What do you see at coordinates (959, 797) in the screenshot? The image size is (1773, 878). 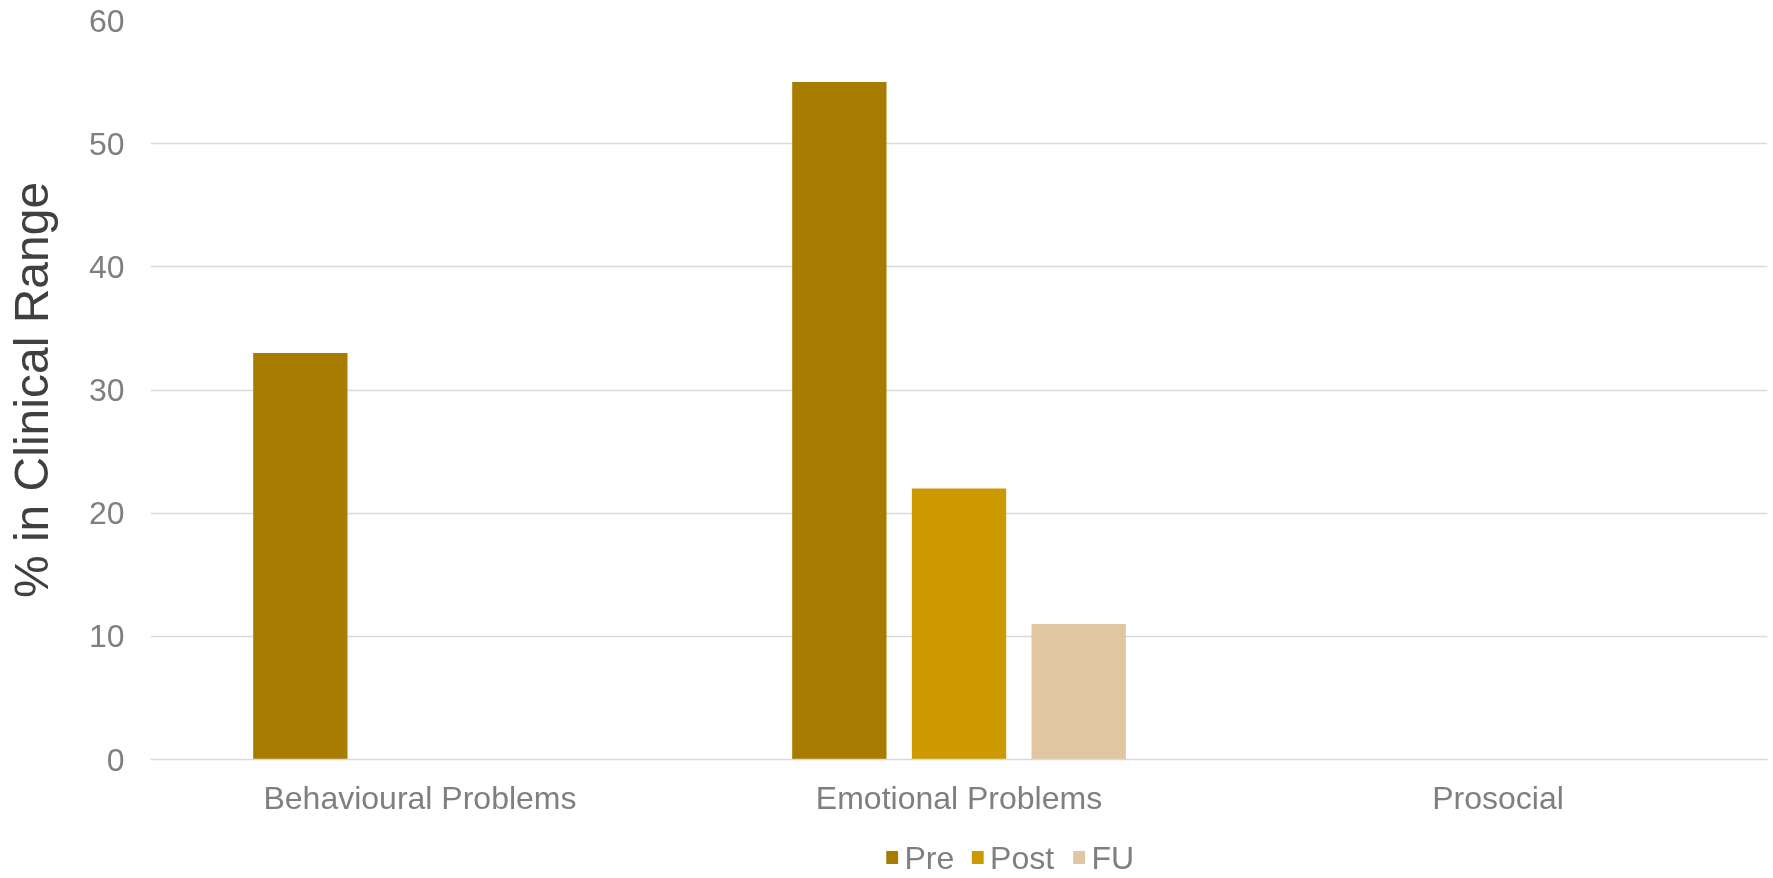 I see `x-tick-label: Emotional Problems` at bounding box center [959, 797].